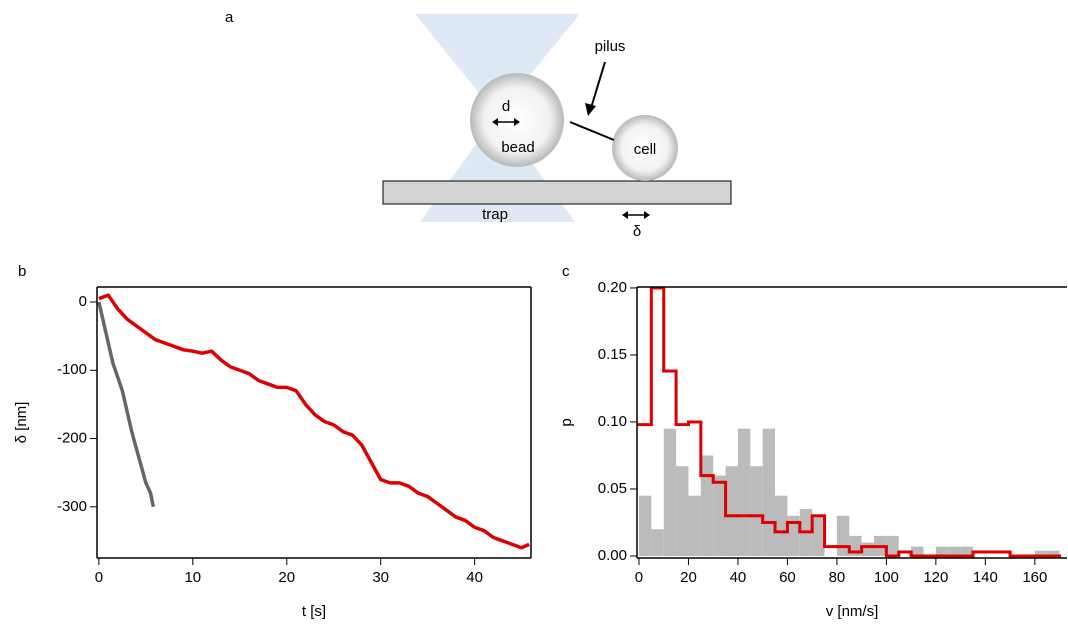  Describe the element at coordinates (612, 287) in the screenshot. I see `y-tick-label: 0.20` at that location.